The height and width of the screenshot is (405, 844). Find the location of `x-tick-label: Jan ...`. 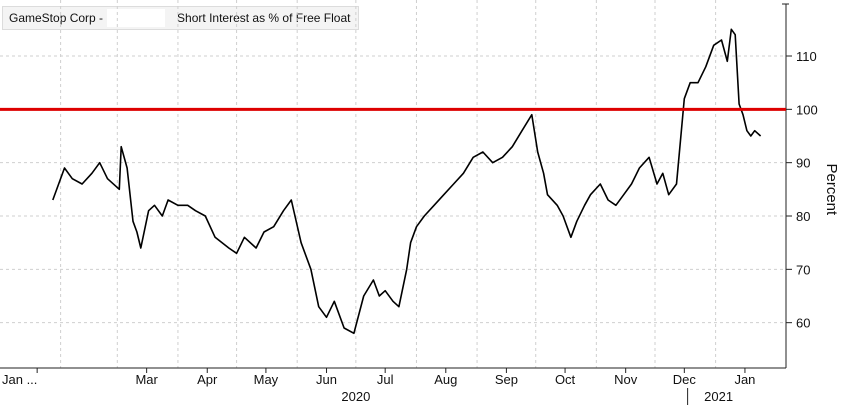

x-tick-label: Jan ... is located at coordinates (19, 379).